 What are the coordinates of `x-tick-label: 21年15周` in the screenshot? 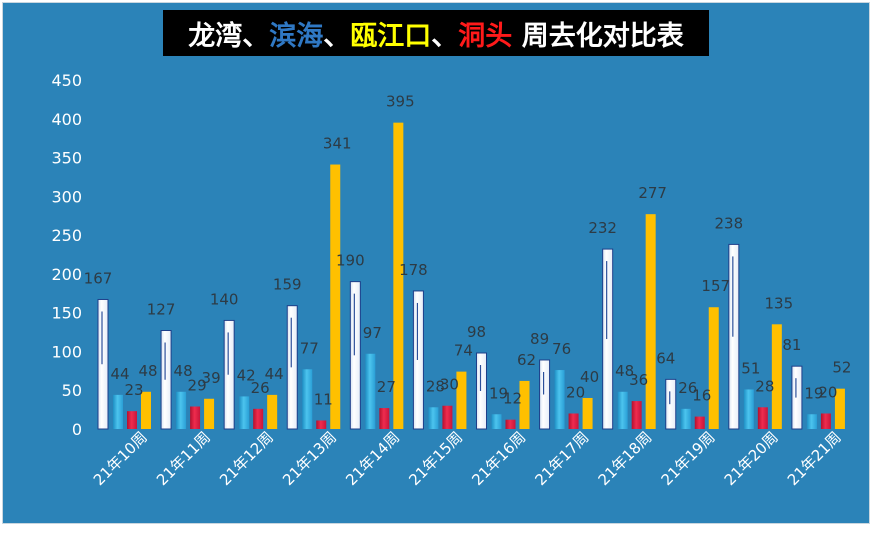 It's located at (435, 458).